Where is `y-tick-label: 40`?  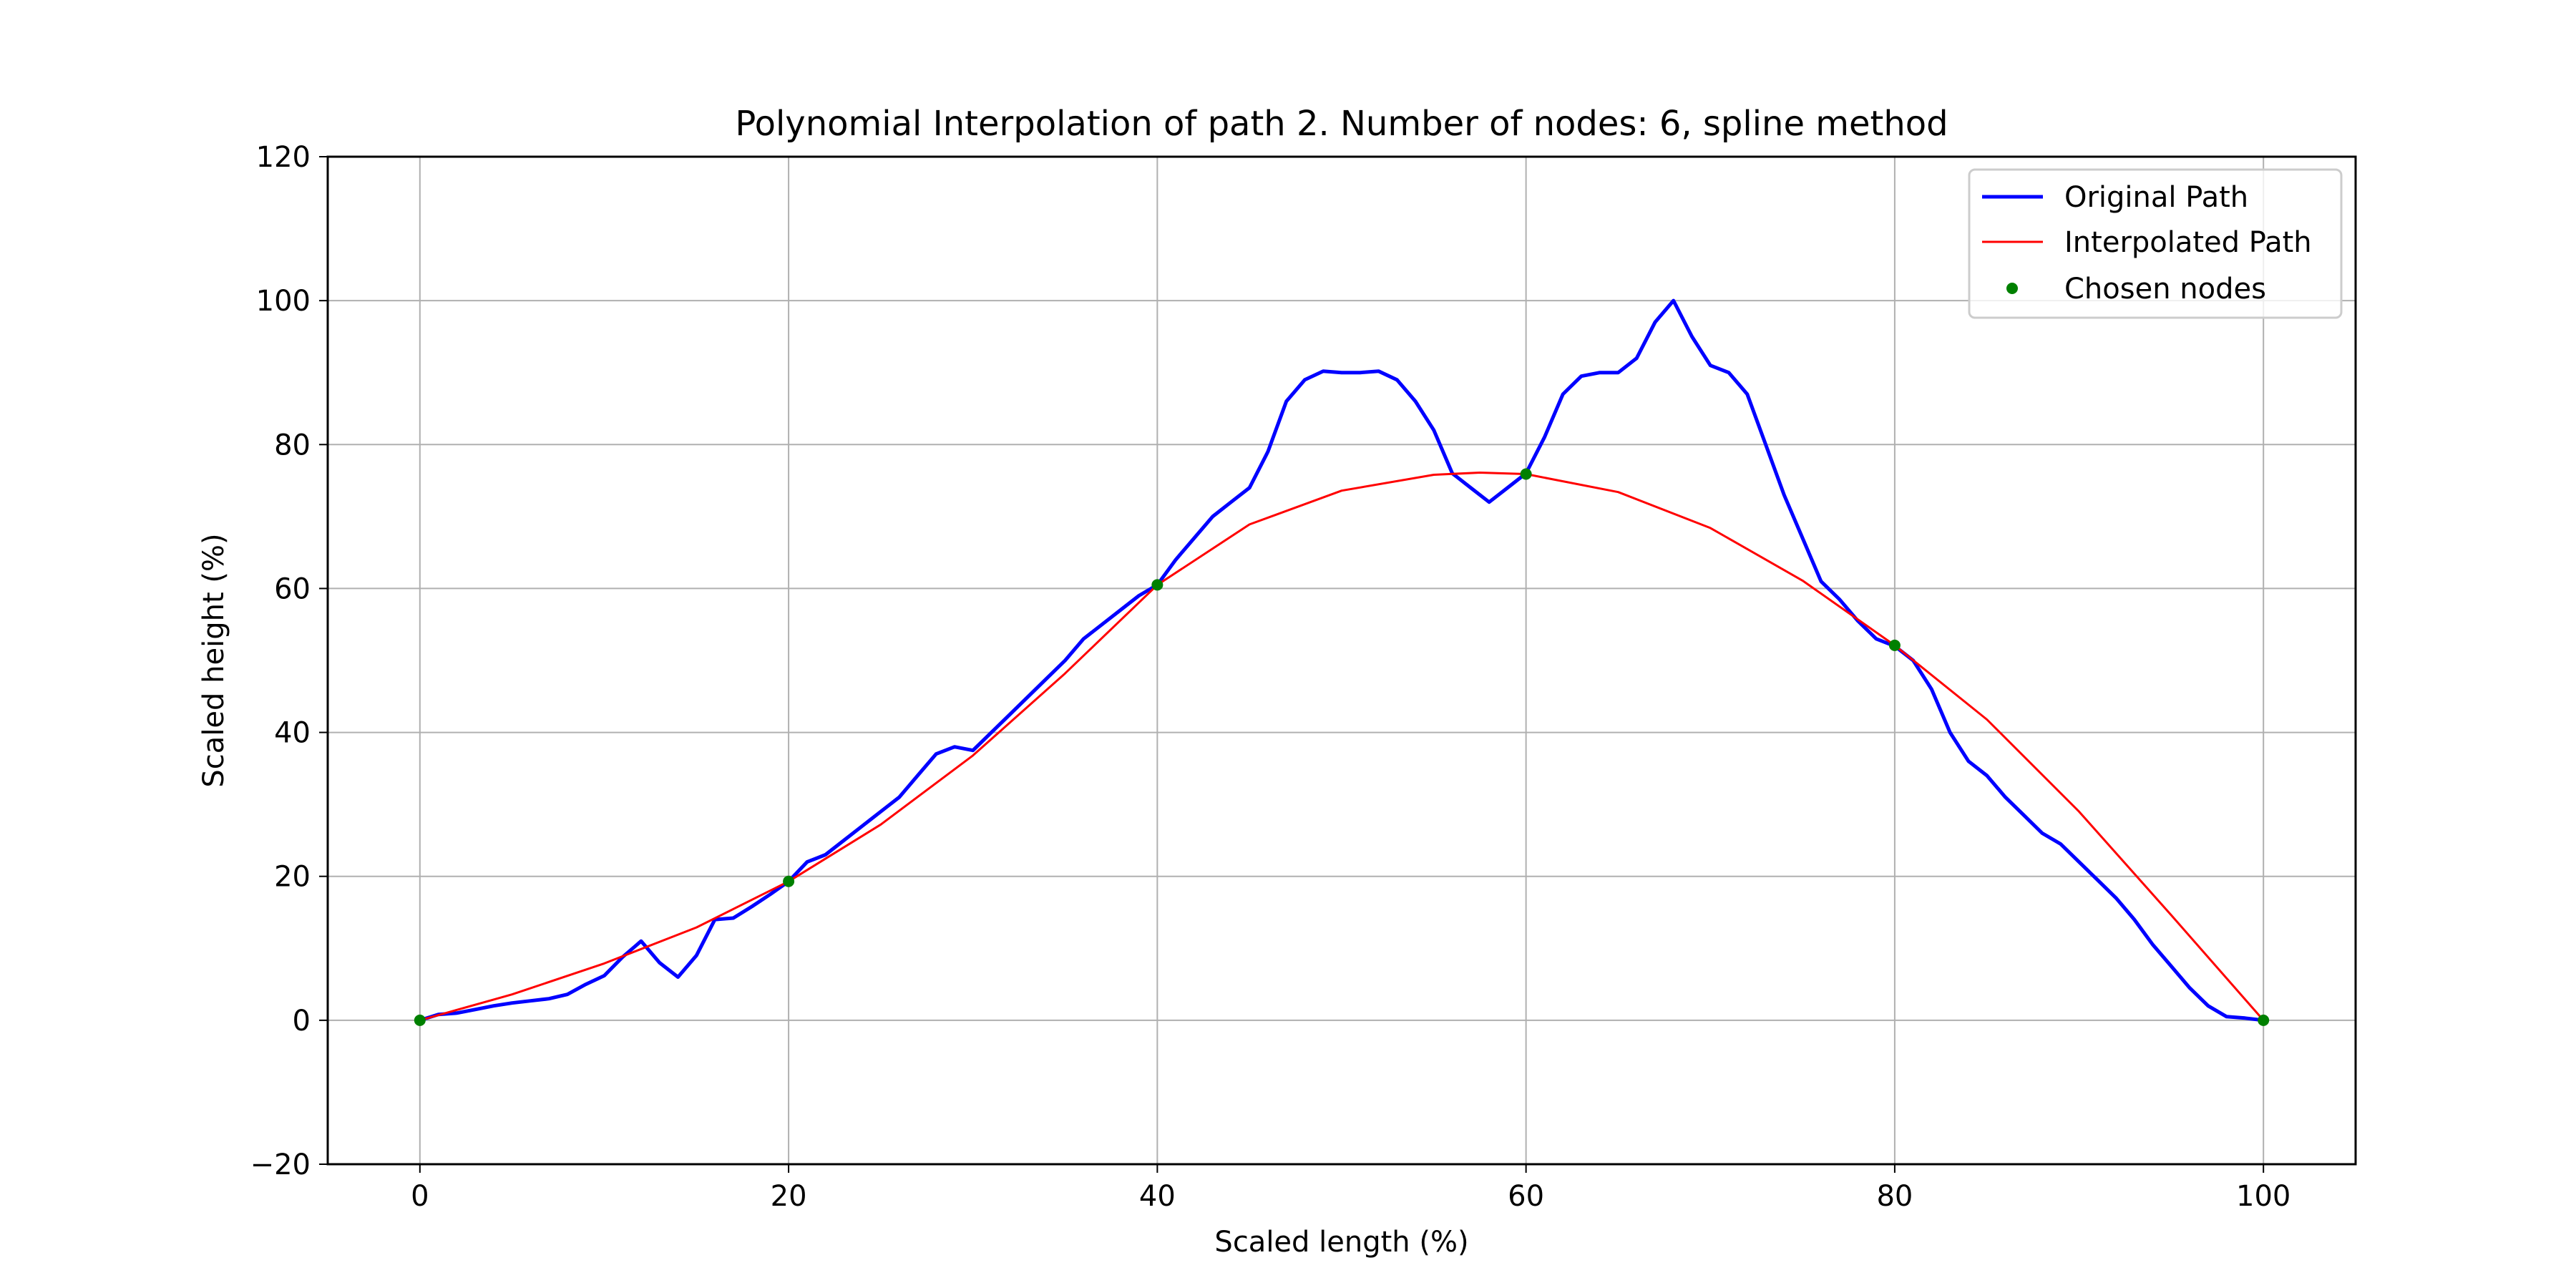 y-tick-label: 40 is located at coordinates (292, 733).